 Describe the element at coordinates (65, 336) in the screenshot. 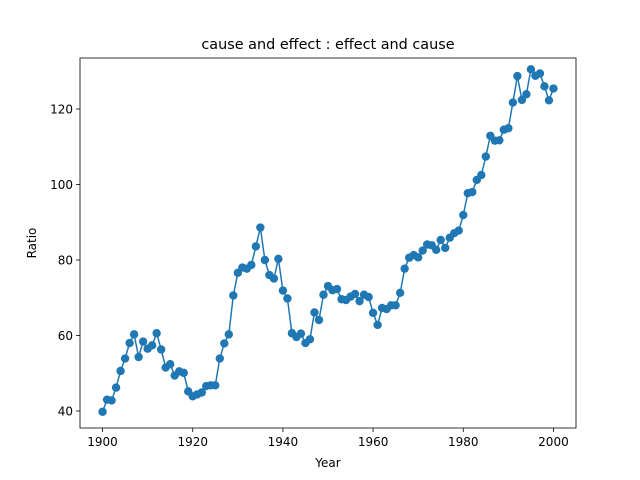

I see `y-tick-label: 60` at that location.